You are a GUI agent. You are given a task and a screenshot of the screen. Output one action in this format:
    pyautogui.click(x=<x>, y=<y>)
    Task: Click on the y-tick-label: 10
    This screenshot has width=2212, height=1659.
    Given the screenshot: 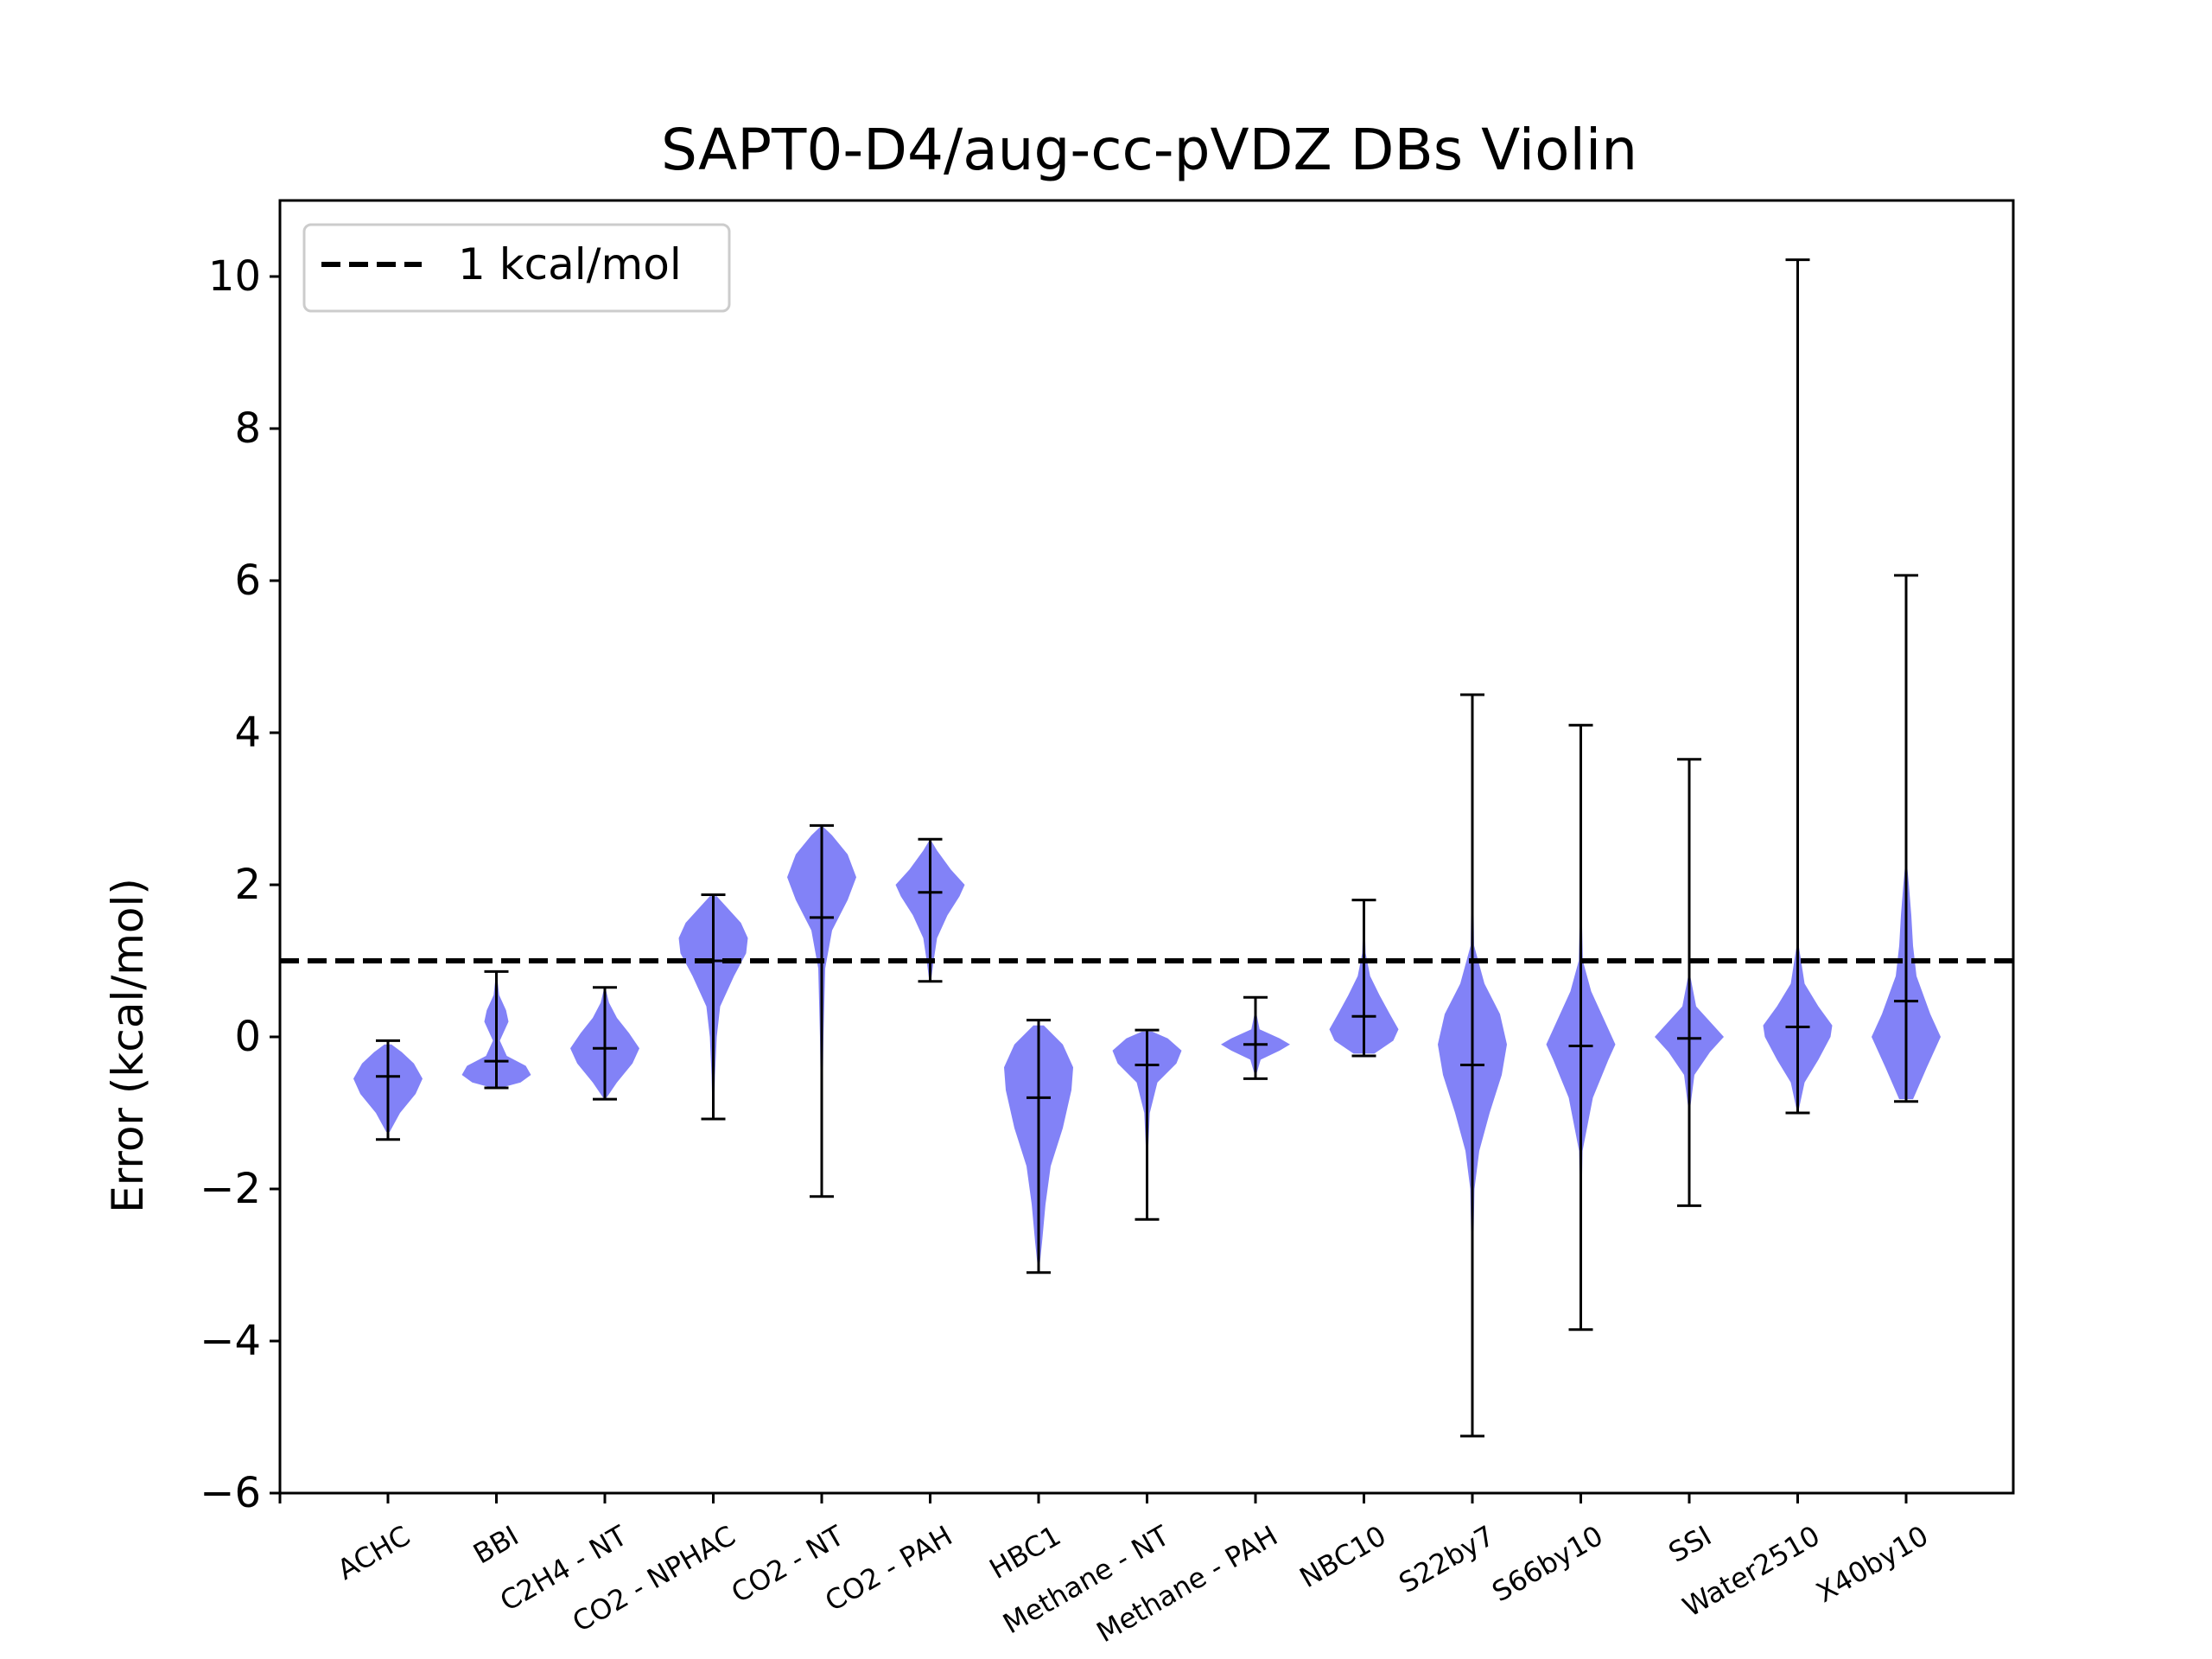 What is the action you would take?
    pyautogui.click(x=234, y=276)
    